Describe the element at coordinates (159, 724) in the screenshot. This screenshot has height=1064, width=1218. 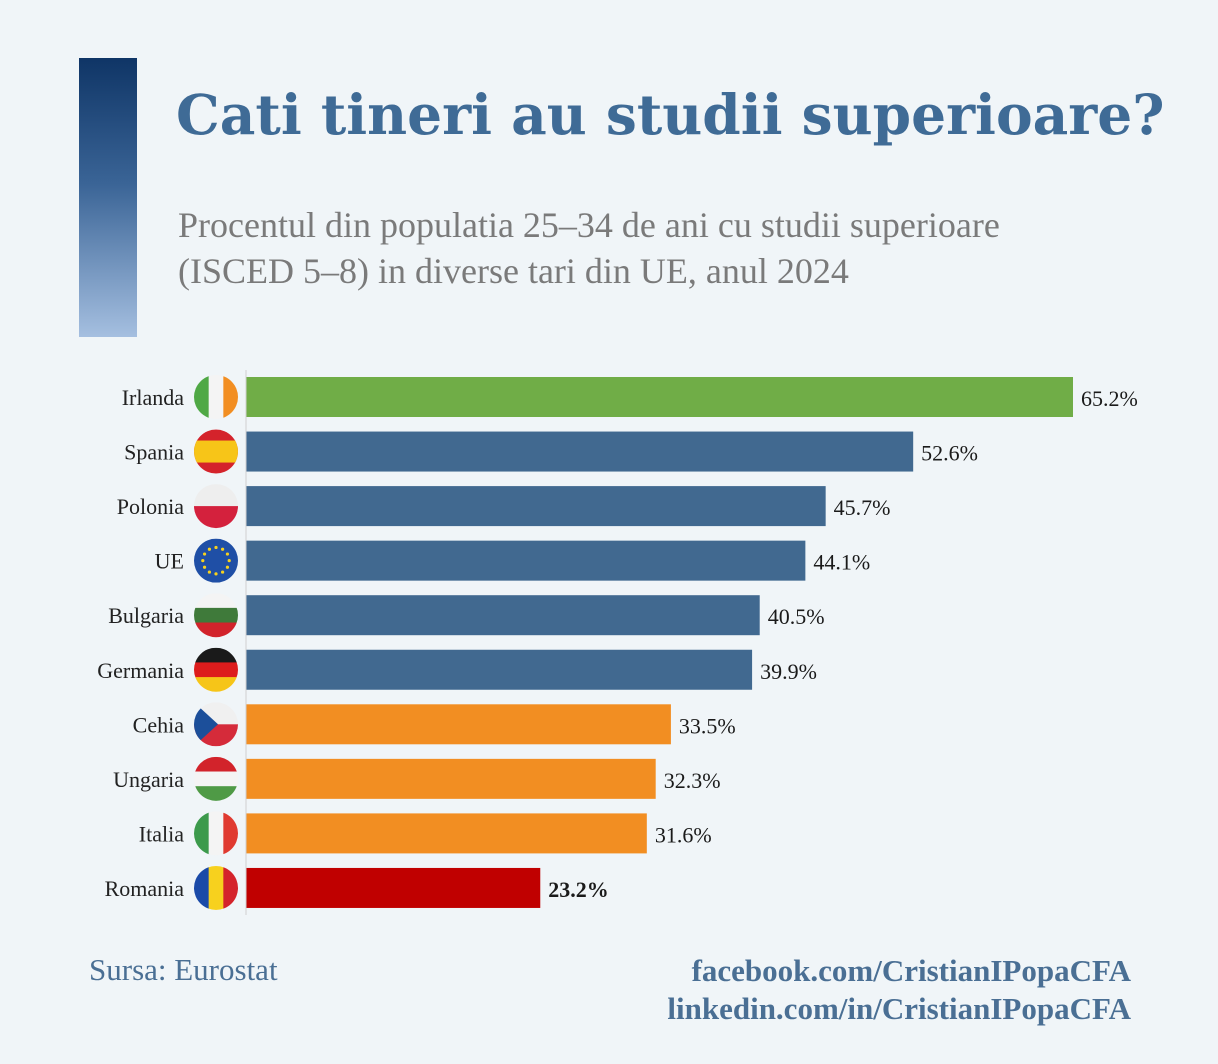
I see `category-label: Cehia` at that location.